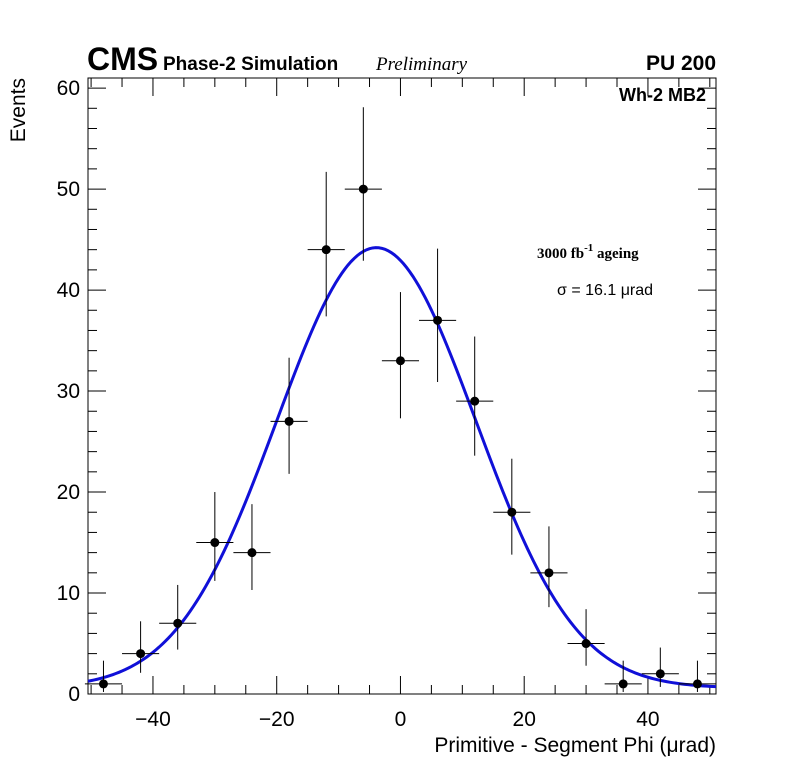 This screenshot has width=796, height=772. What do you see at coordinates (401, 719) in the screenshot?
I see `x-tick-label: 0` at bounding box center [401, 719].